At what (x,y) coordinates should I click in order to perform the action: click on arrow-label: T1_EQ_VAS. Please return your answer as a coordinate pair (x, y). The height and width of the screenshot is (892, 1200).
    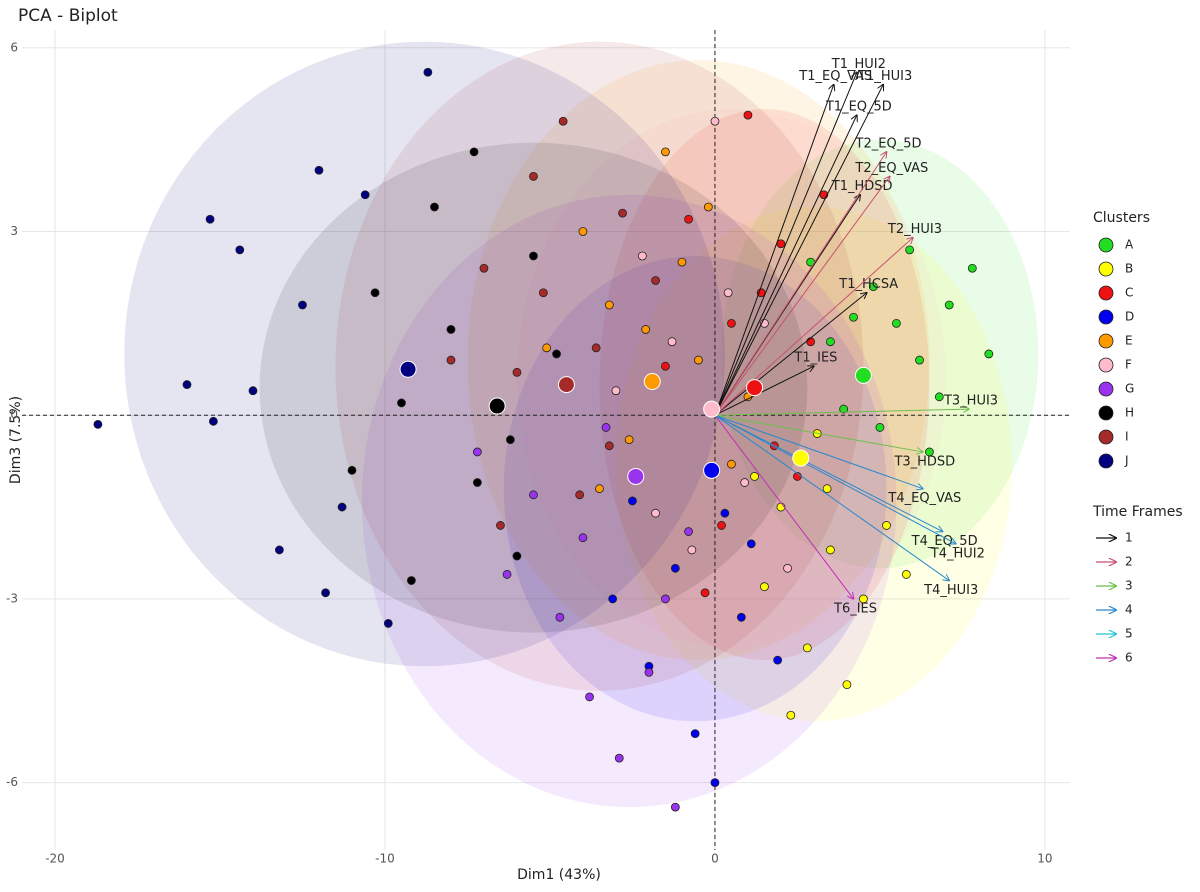
    Looking at the image, I should click on (835, 76).